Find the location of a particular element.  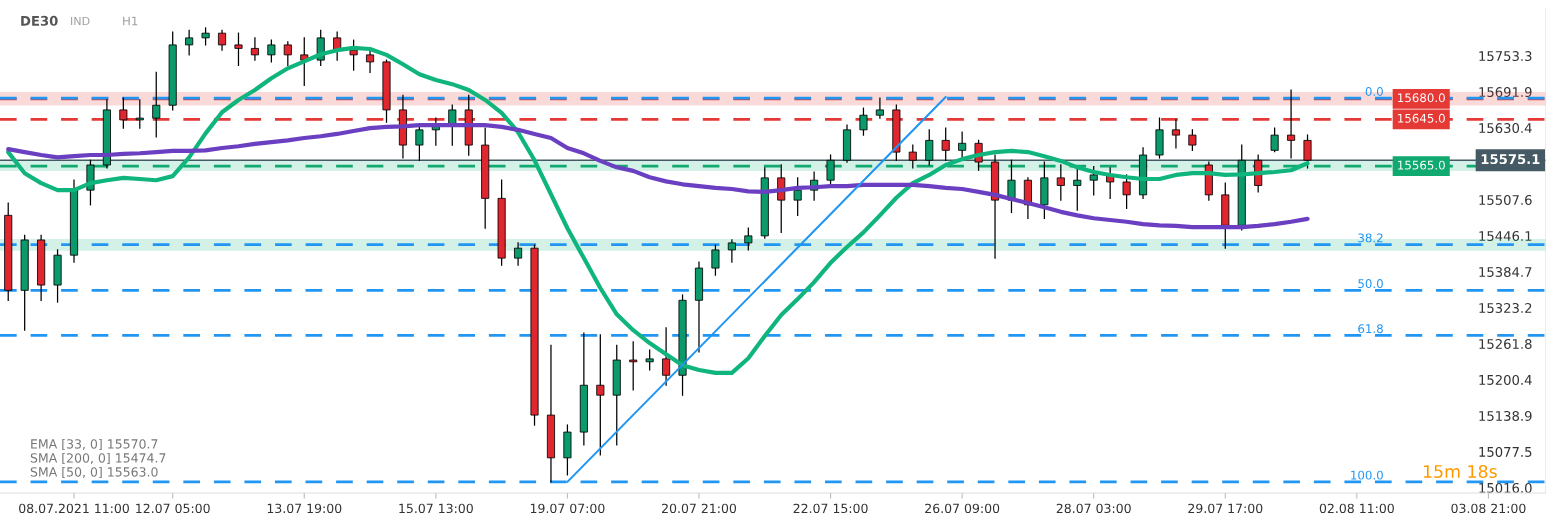

annotation: 100.0 is located at coordinates (1367, 475).